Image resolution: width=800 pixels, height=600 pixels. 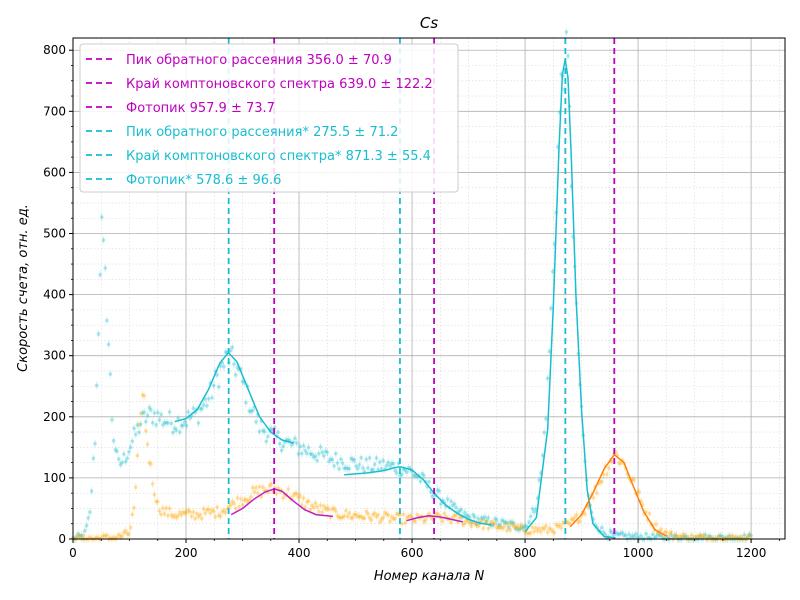 I want to click on y-tick-label: 800, so click(x=54, y=50).